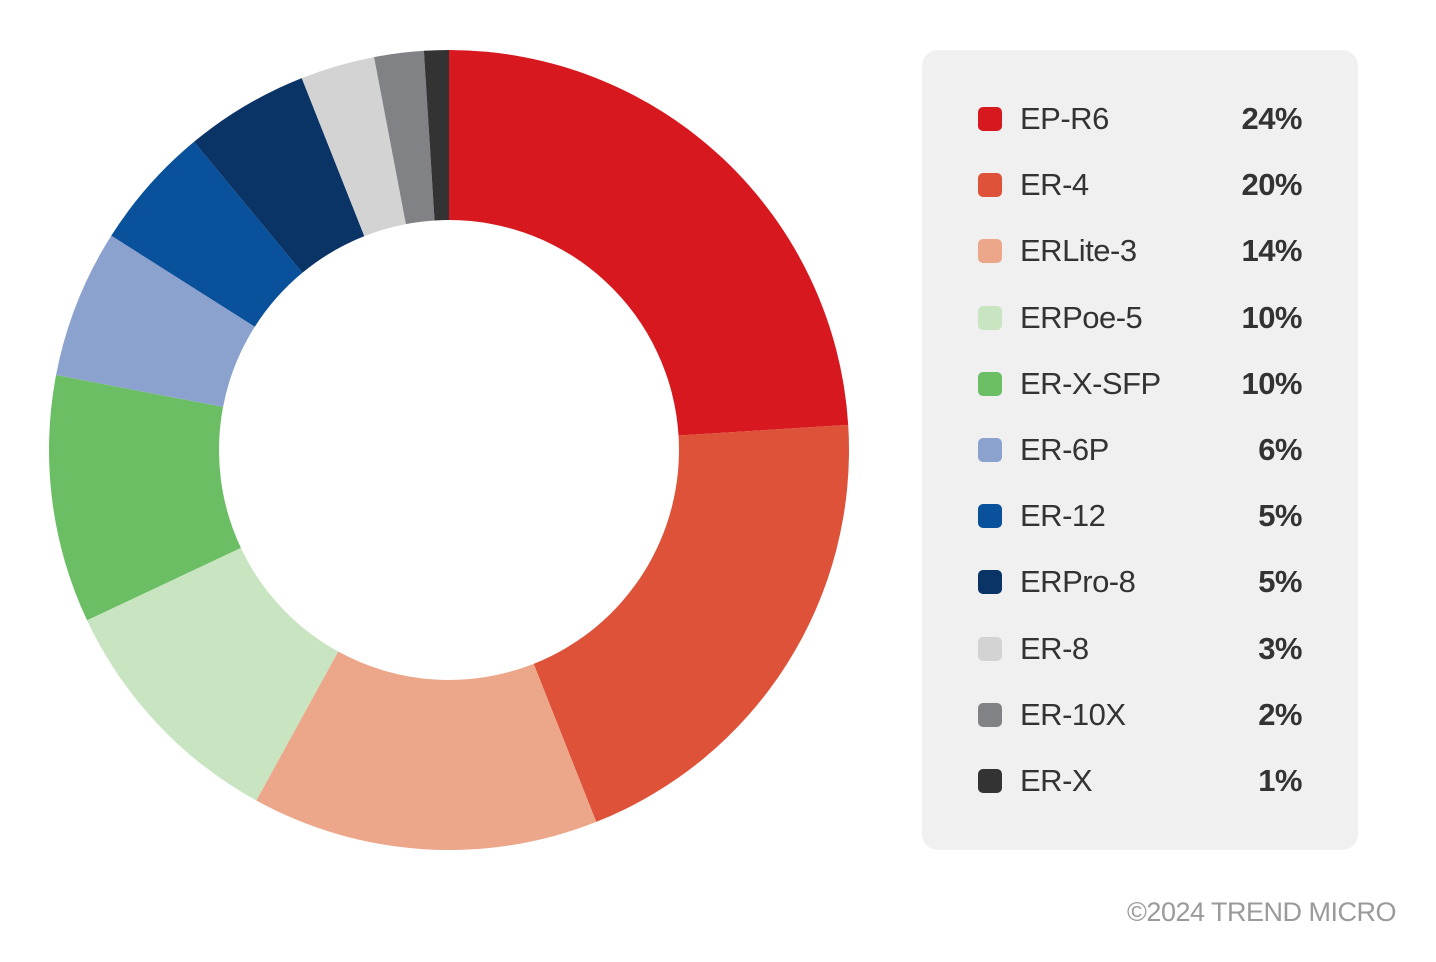  I want to click on legend-item: ER-10X 2%, so click(1140, 715).